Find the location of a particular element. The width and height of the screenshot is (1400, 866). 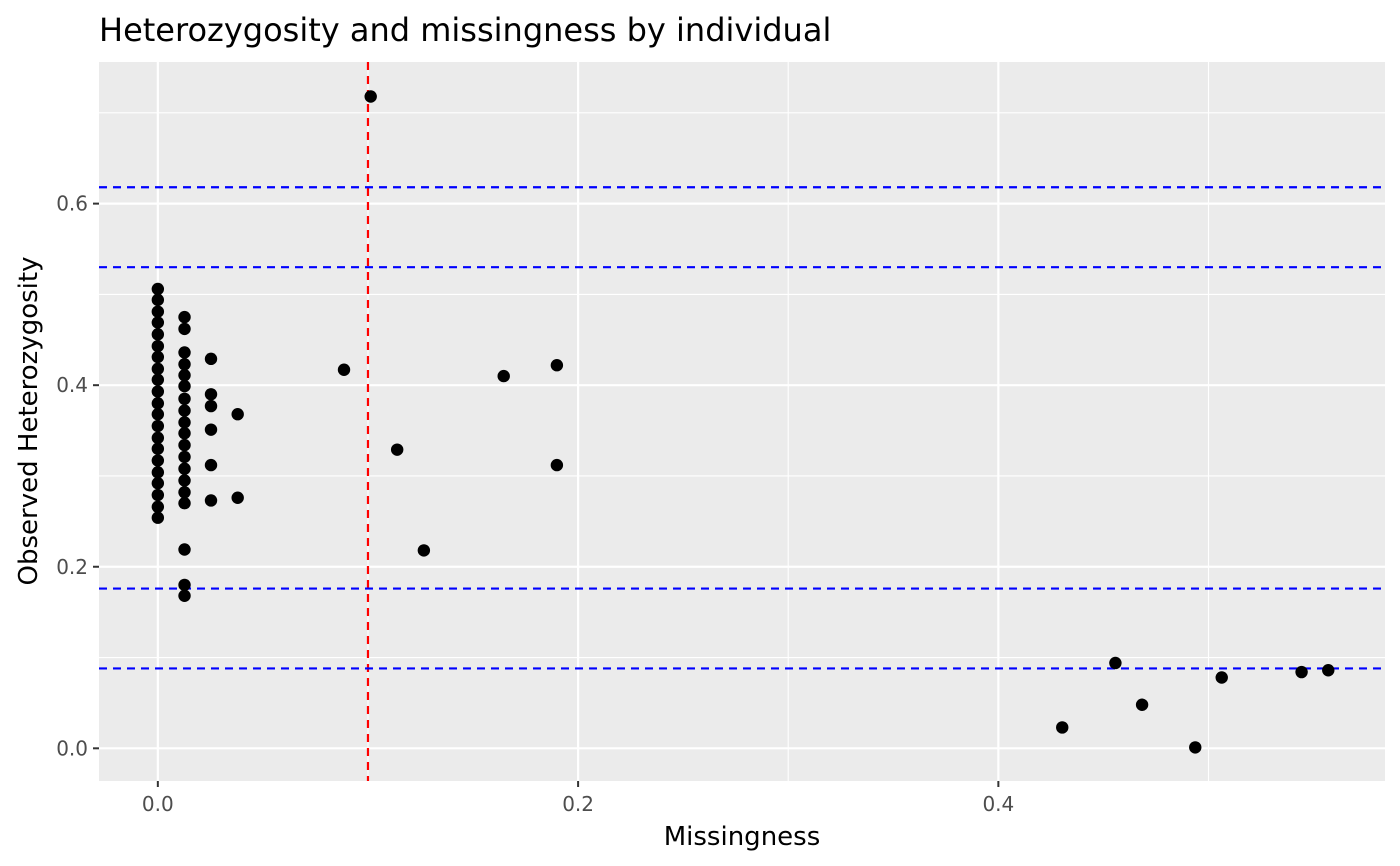

x-axis-title: Missingness is located at coordinates (742, 837).